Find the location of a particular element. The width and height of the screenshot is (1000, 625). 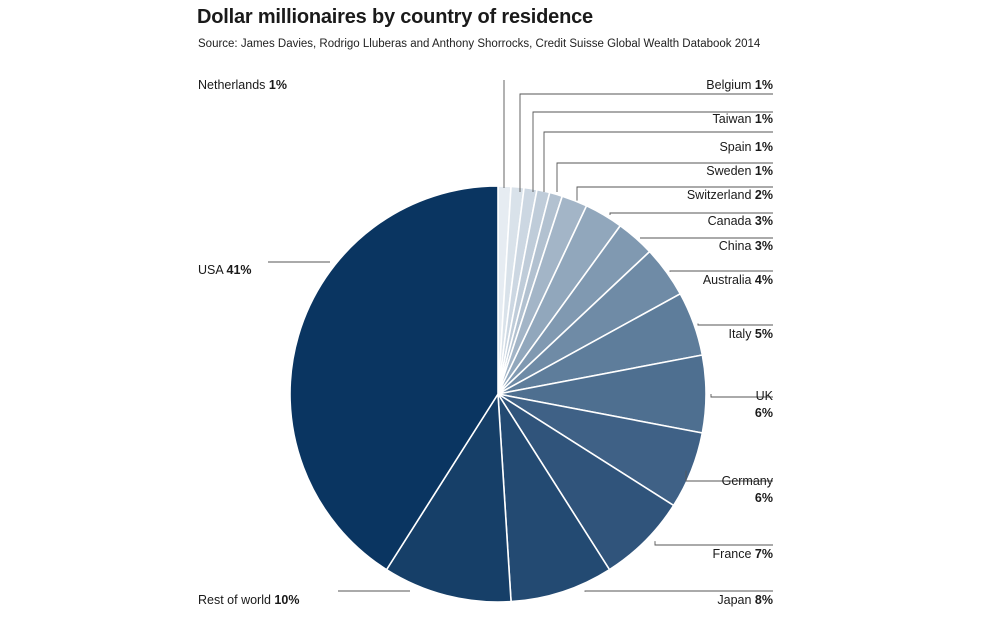

slice-label-belgium: Belgium 1% is located at coordinates (739, 85).